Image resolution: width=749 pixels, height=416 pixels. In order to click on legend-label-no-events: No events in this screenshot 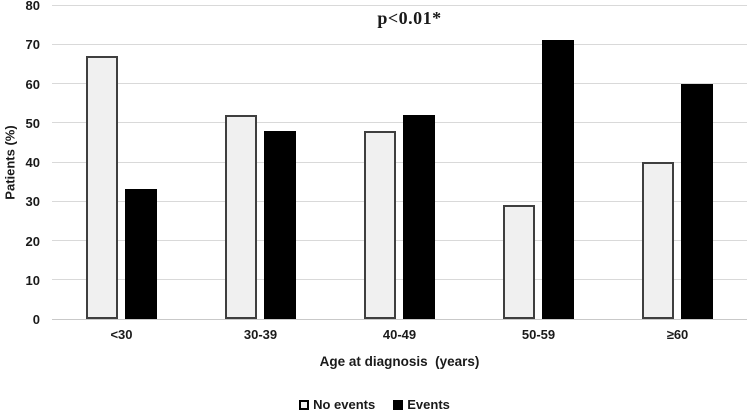, I will do `click(344, 404)`.